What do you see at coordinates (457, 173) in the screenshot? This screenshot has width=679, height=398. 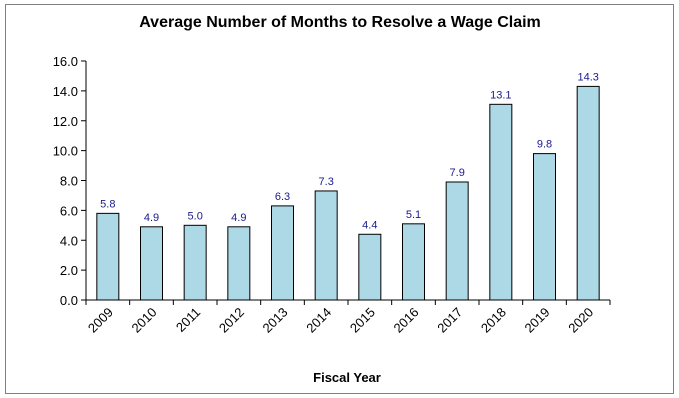 I see `value-label-2017: 7.9` at bounding box center [457, 173].